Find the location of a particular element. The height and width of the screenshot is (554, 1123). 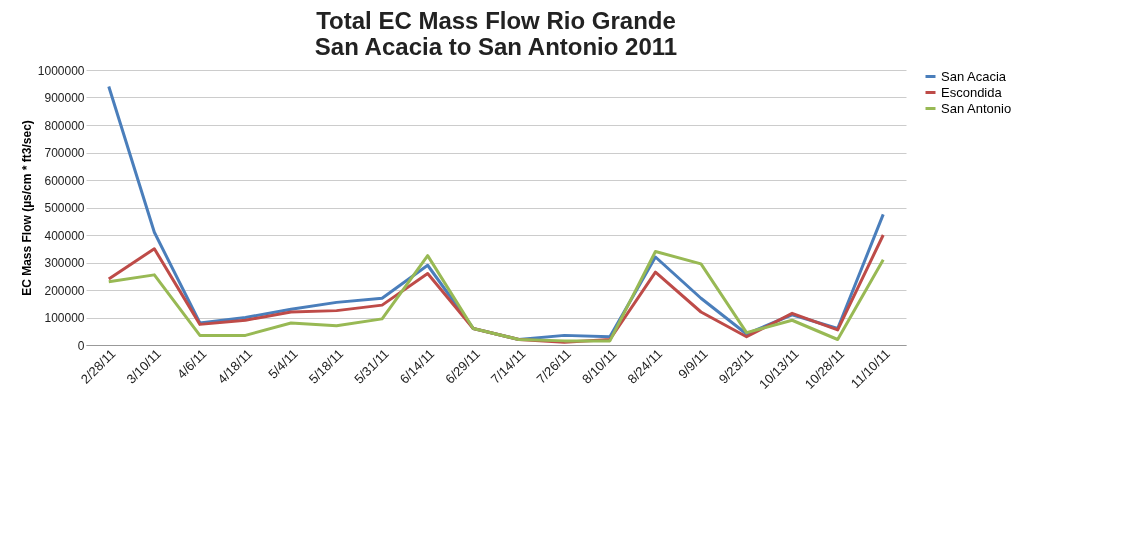

y-tick-label: 200000 is located at coordinates (64, 290).